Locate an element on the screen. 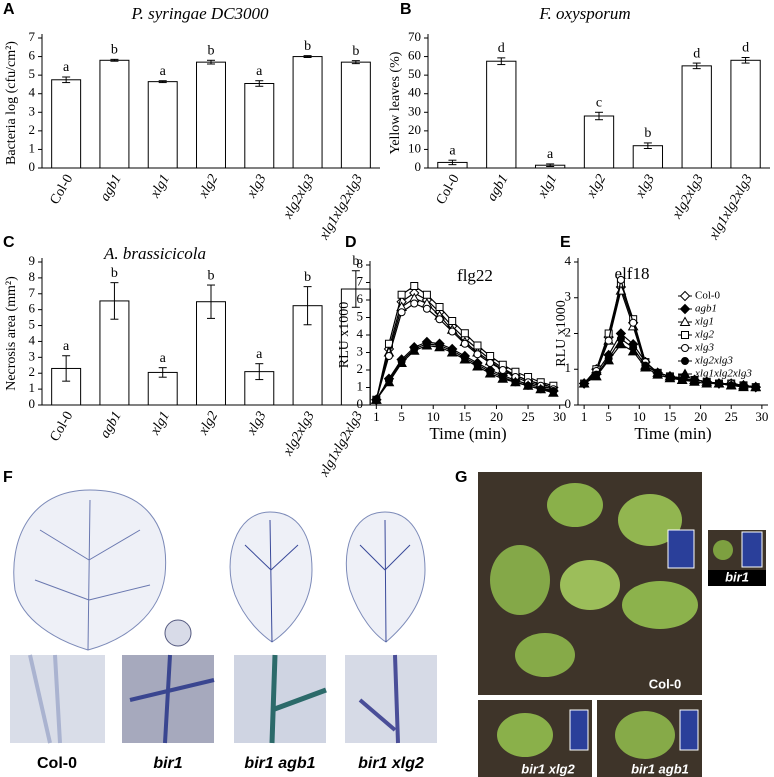 The height and width of the screenshot is (777, 774). y-tick-label: 9 is located at coordinates (32, 260).